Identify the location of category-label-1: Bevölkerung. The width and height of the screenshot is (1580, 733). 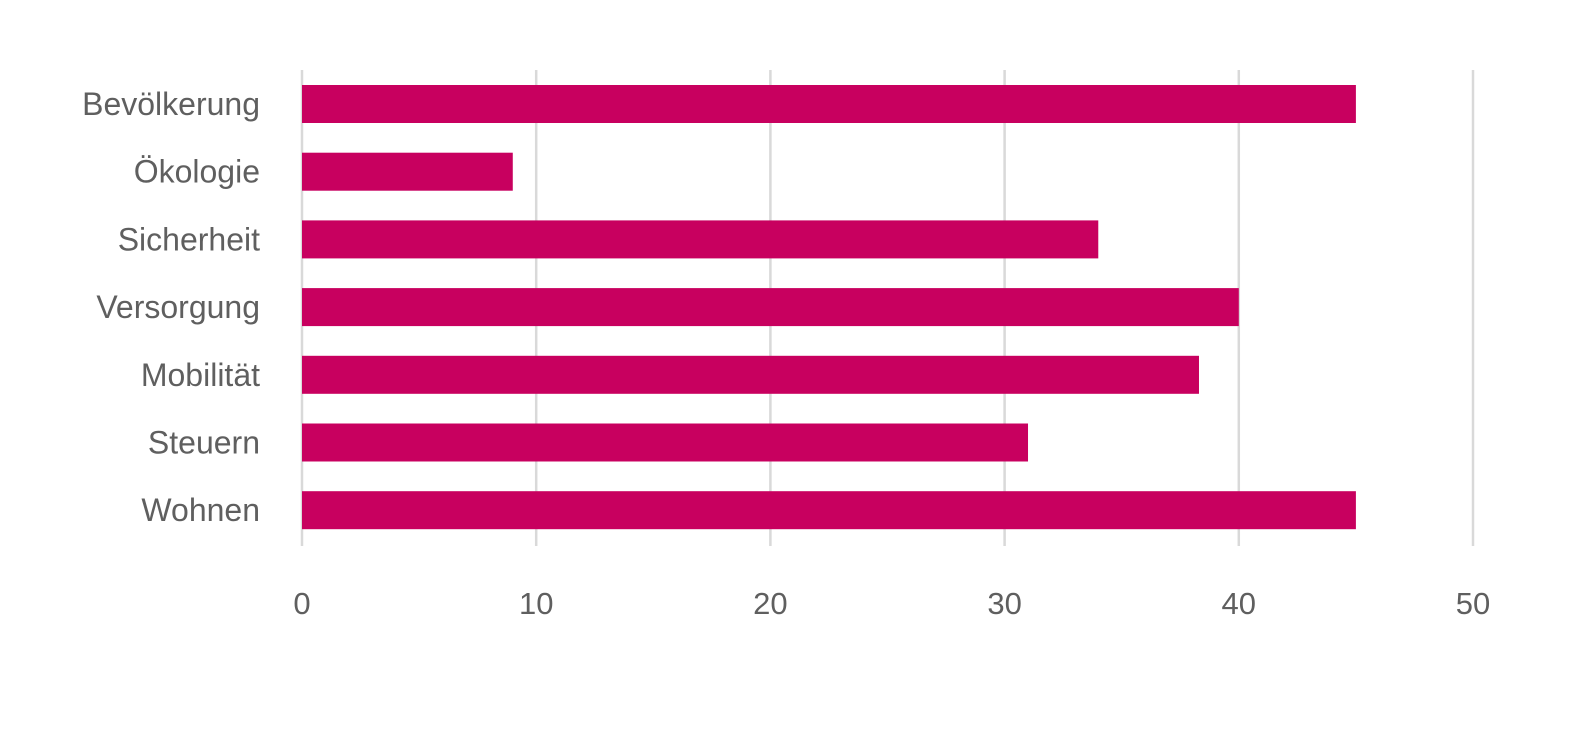
(171, 104).